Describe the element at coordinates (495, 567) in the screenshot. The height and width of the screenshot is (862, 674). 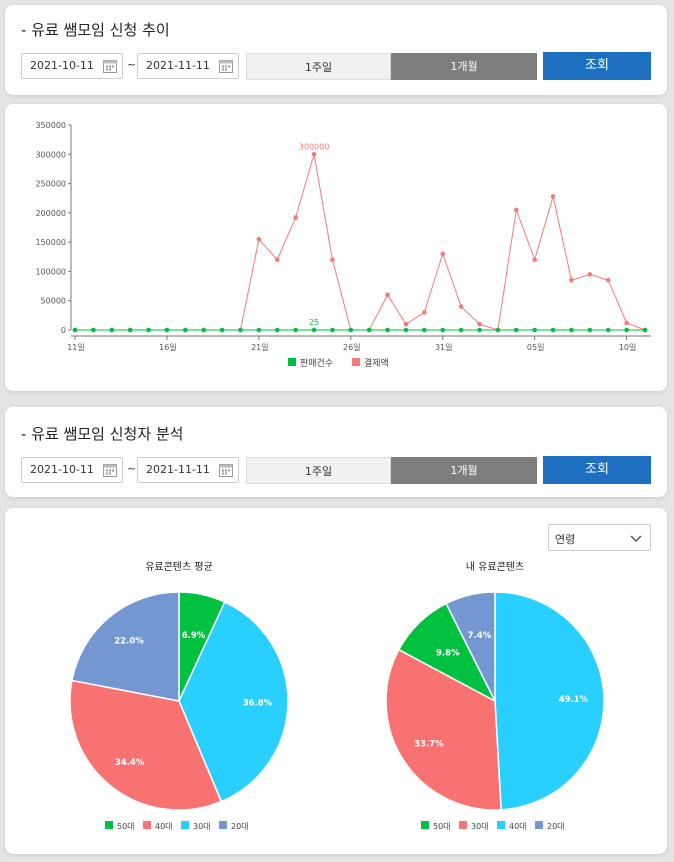
I see `pie-title: 내 유료콘텐츠` at that location.